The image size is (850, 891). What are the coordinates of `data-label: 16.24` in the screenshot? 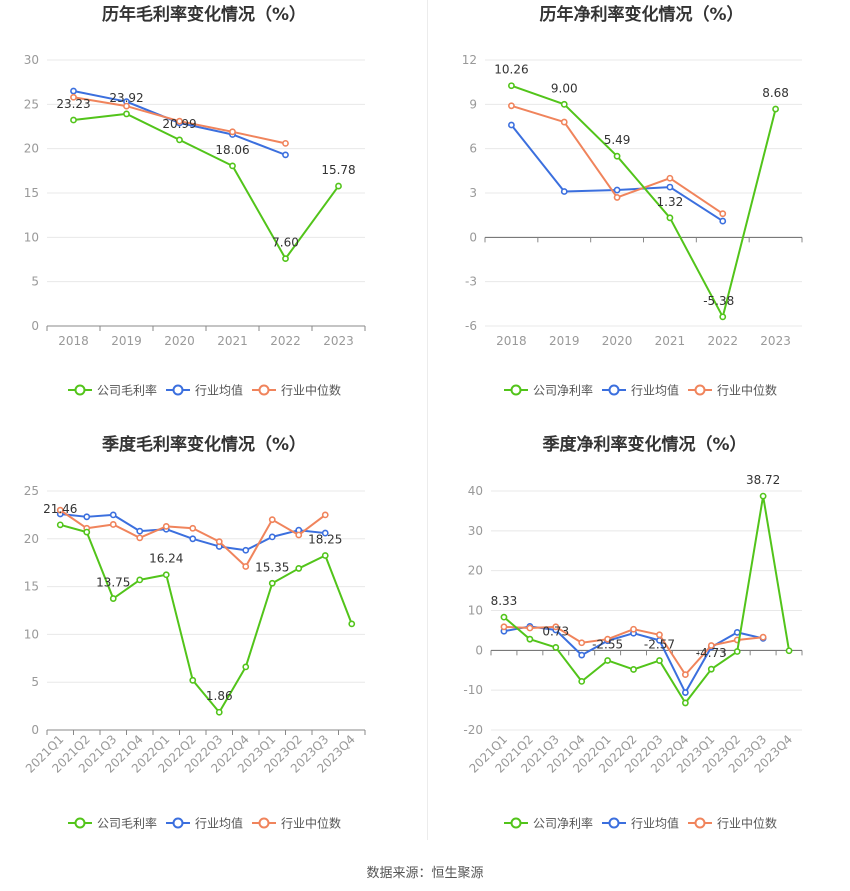 It's located at (166, 559).